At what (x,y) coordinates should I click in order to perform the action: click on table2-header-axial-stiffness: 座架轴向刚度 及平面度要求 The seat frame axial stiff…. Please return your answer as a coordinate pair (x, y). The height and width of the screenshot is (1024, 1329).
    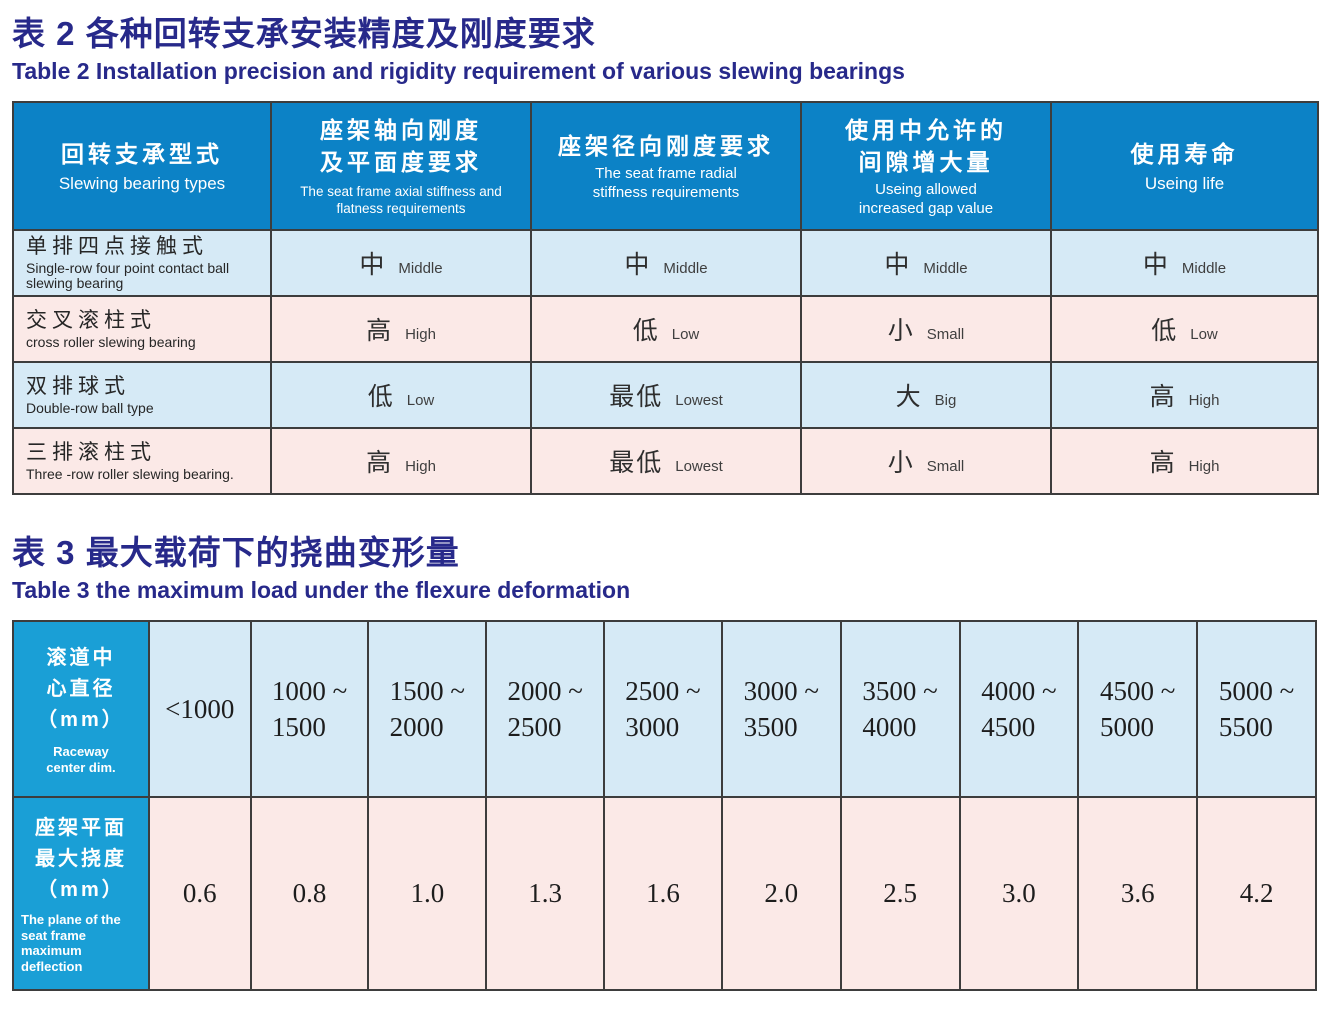
    Looking at the image, I should click on (401, 166).